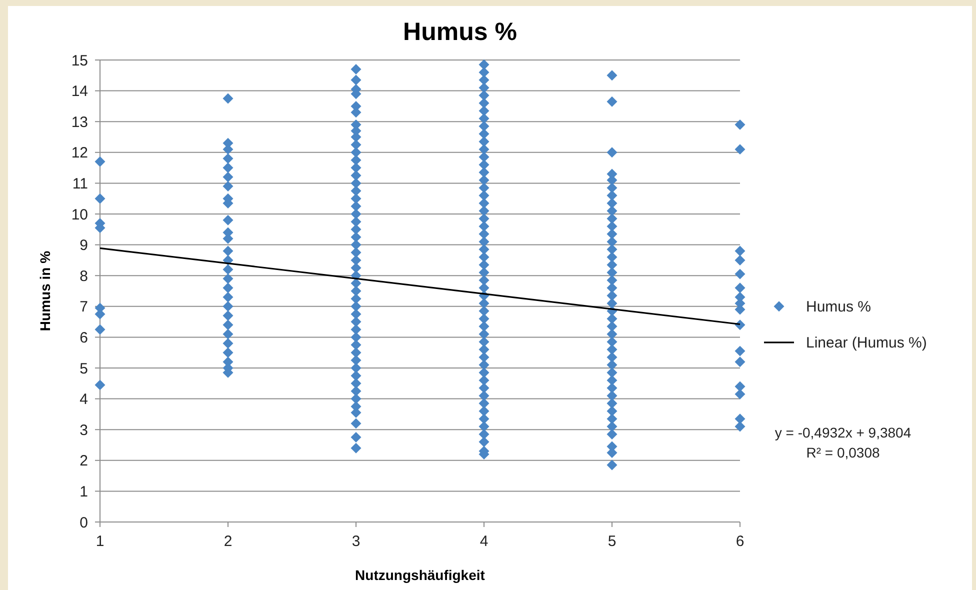 The height and width of the screenshot is (590, 976). I want to click on text: y = -0,4932x + 9,3804, so click(843, 432).